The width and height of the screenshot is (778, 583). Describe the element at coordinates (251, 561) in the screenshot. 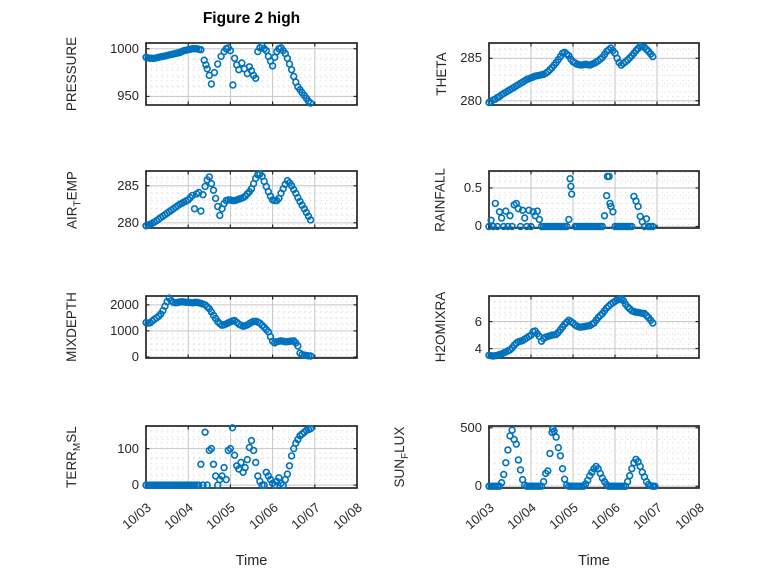

I see `x-axis-label-time: Time` at that location.